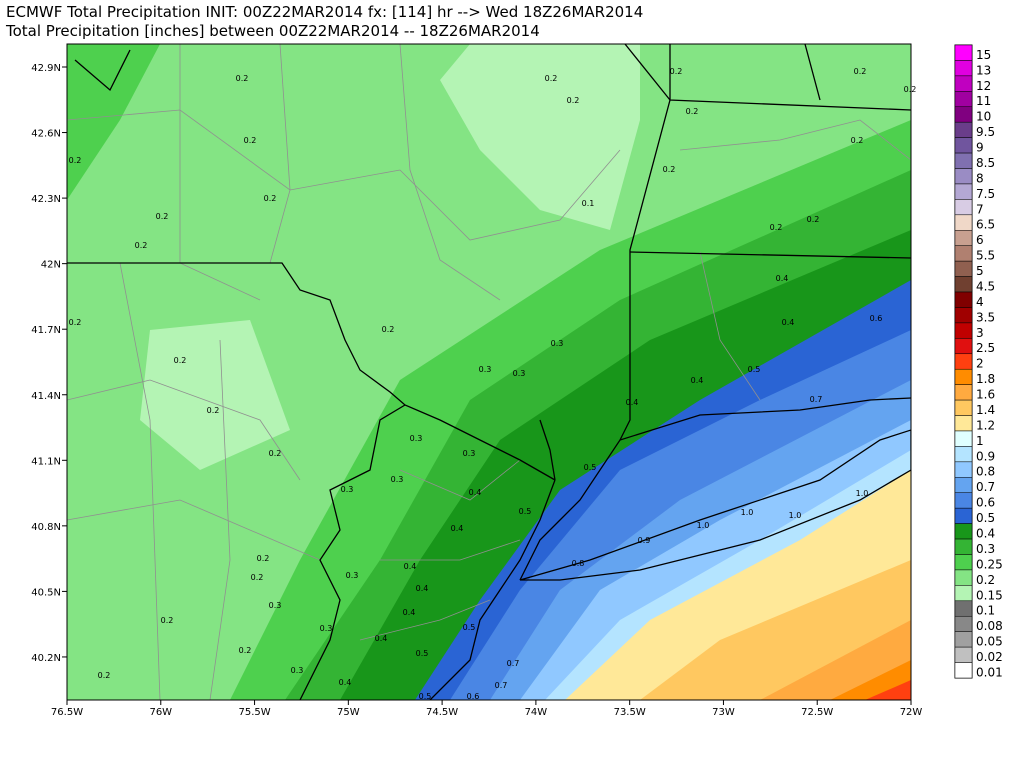 Image resolution: width=1024 pixels, height=772 pixels. What do you see at coordinates (578, 563) in the screenshot?
I see `contour-label: 0.8` at bounding box center [578, 563].